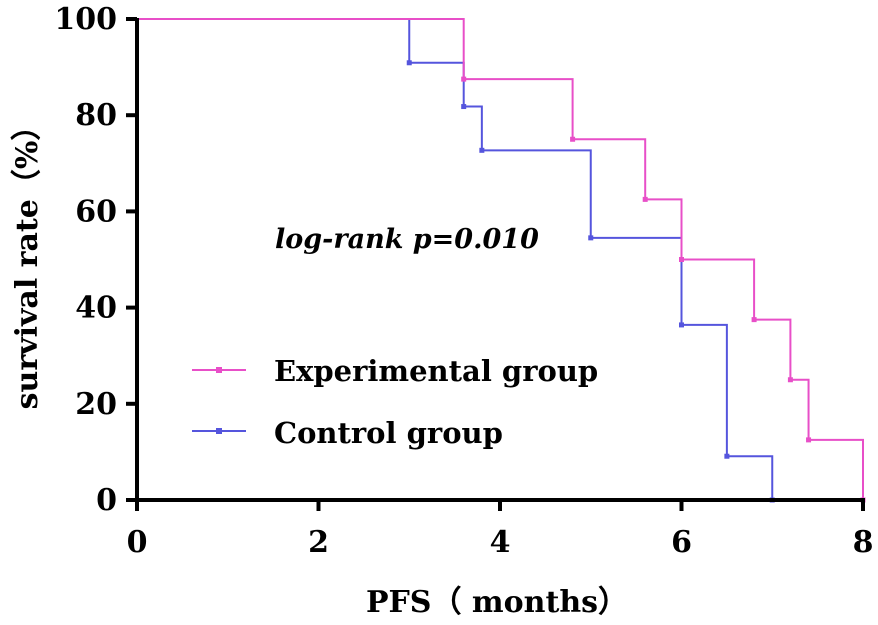  What do you see at coordinates (96, 308) in the screenshot?
I see `y-tick-label: 40` at bounding box center [96, 308].